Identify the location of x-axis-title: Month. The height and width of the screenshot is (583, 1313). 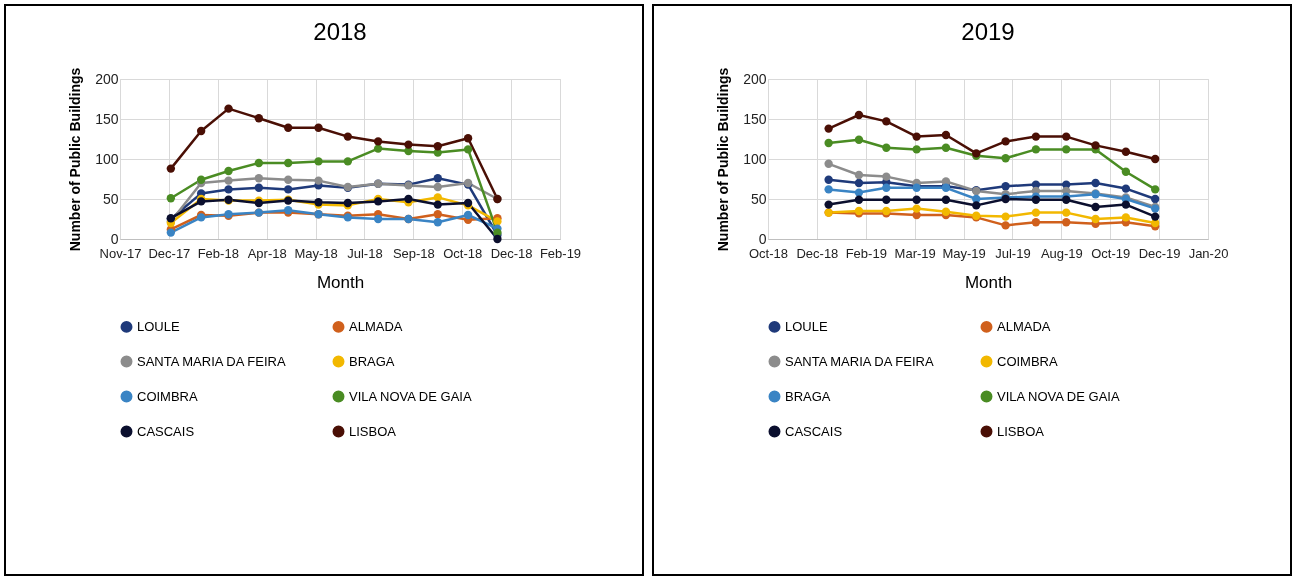
(988, 282).